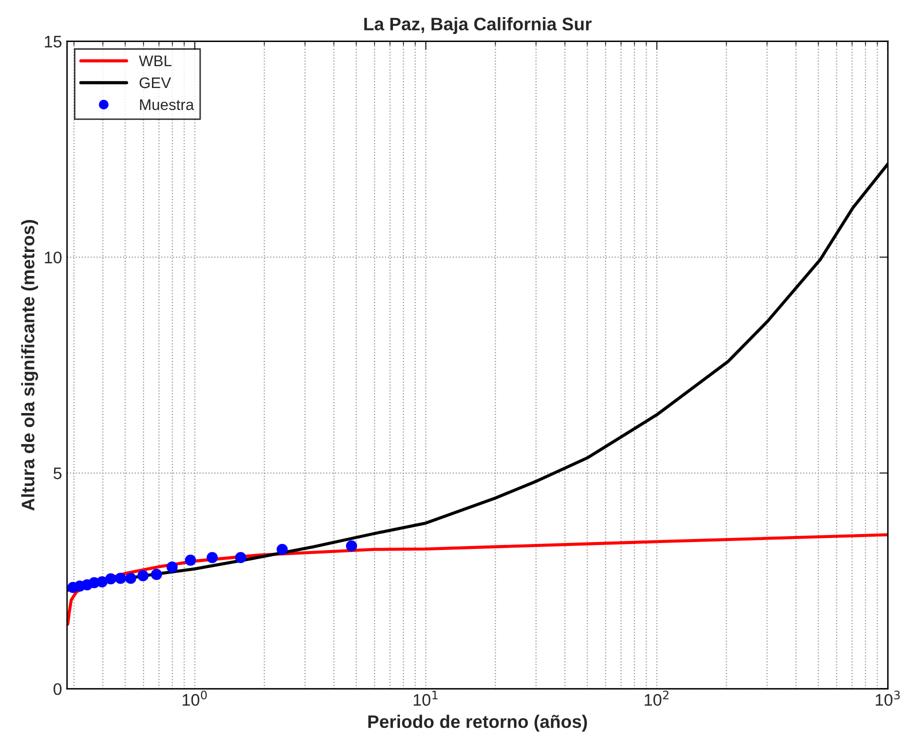 This screenshot has width=906, height=752. What do you see at coordinates (477, 723) in the screenshot?
I see `x-axis-title: Periodo de retorno (años)` at bounding box center [477, 723].